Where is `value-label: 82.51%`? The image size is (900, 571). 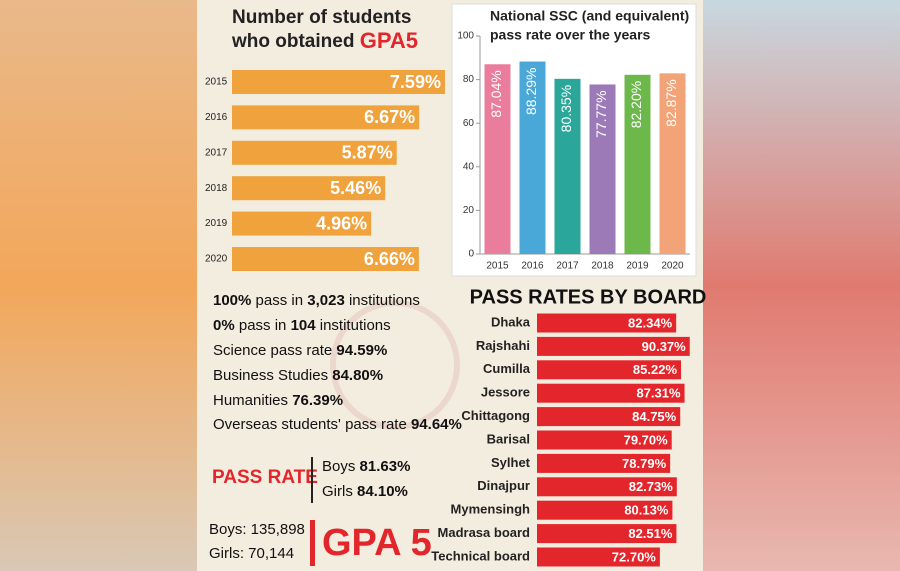
value-label: 82.51% is located at coordinates (650, 533).